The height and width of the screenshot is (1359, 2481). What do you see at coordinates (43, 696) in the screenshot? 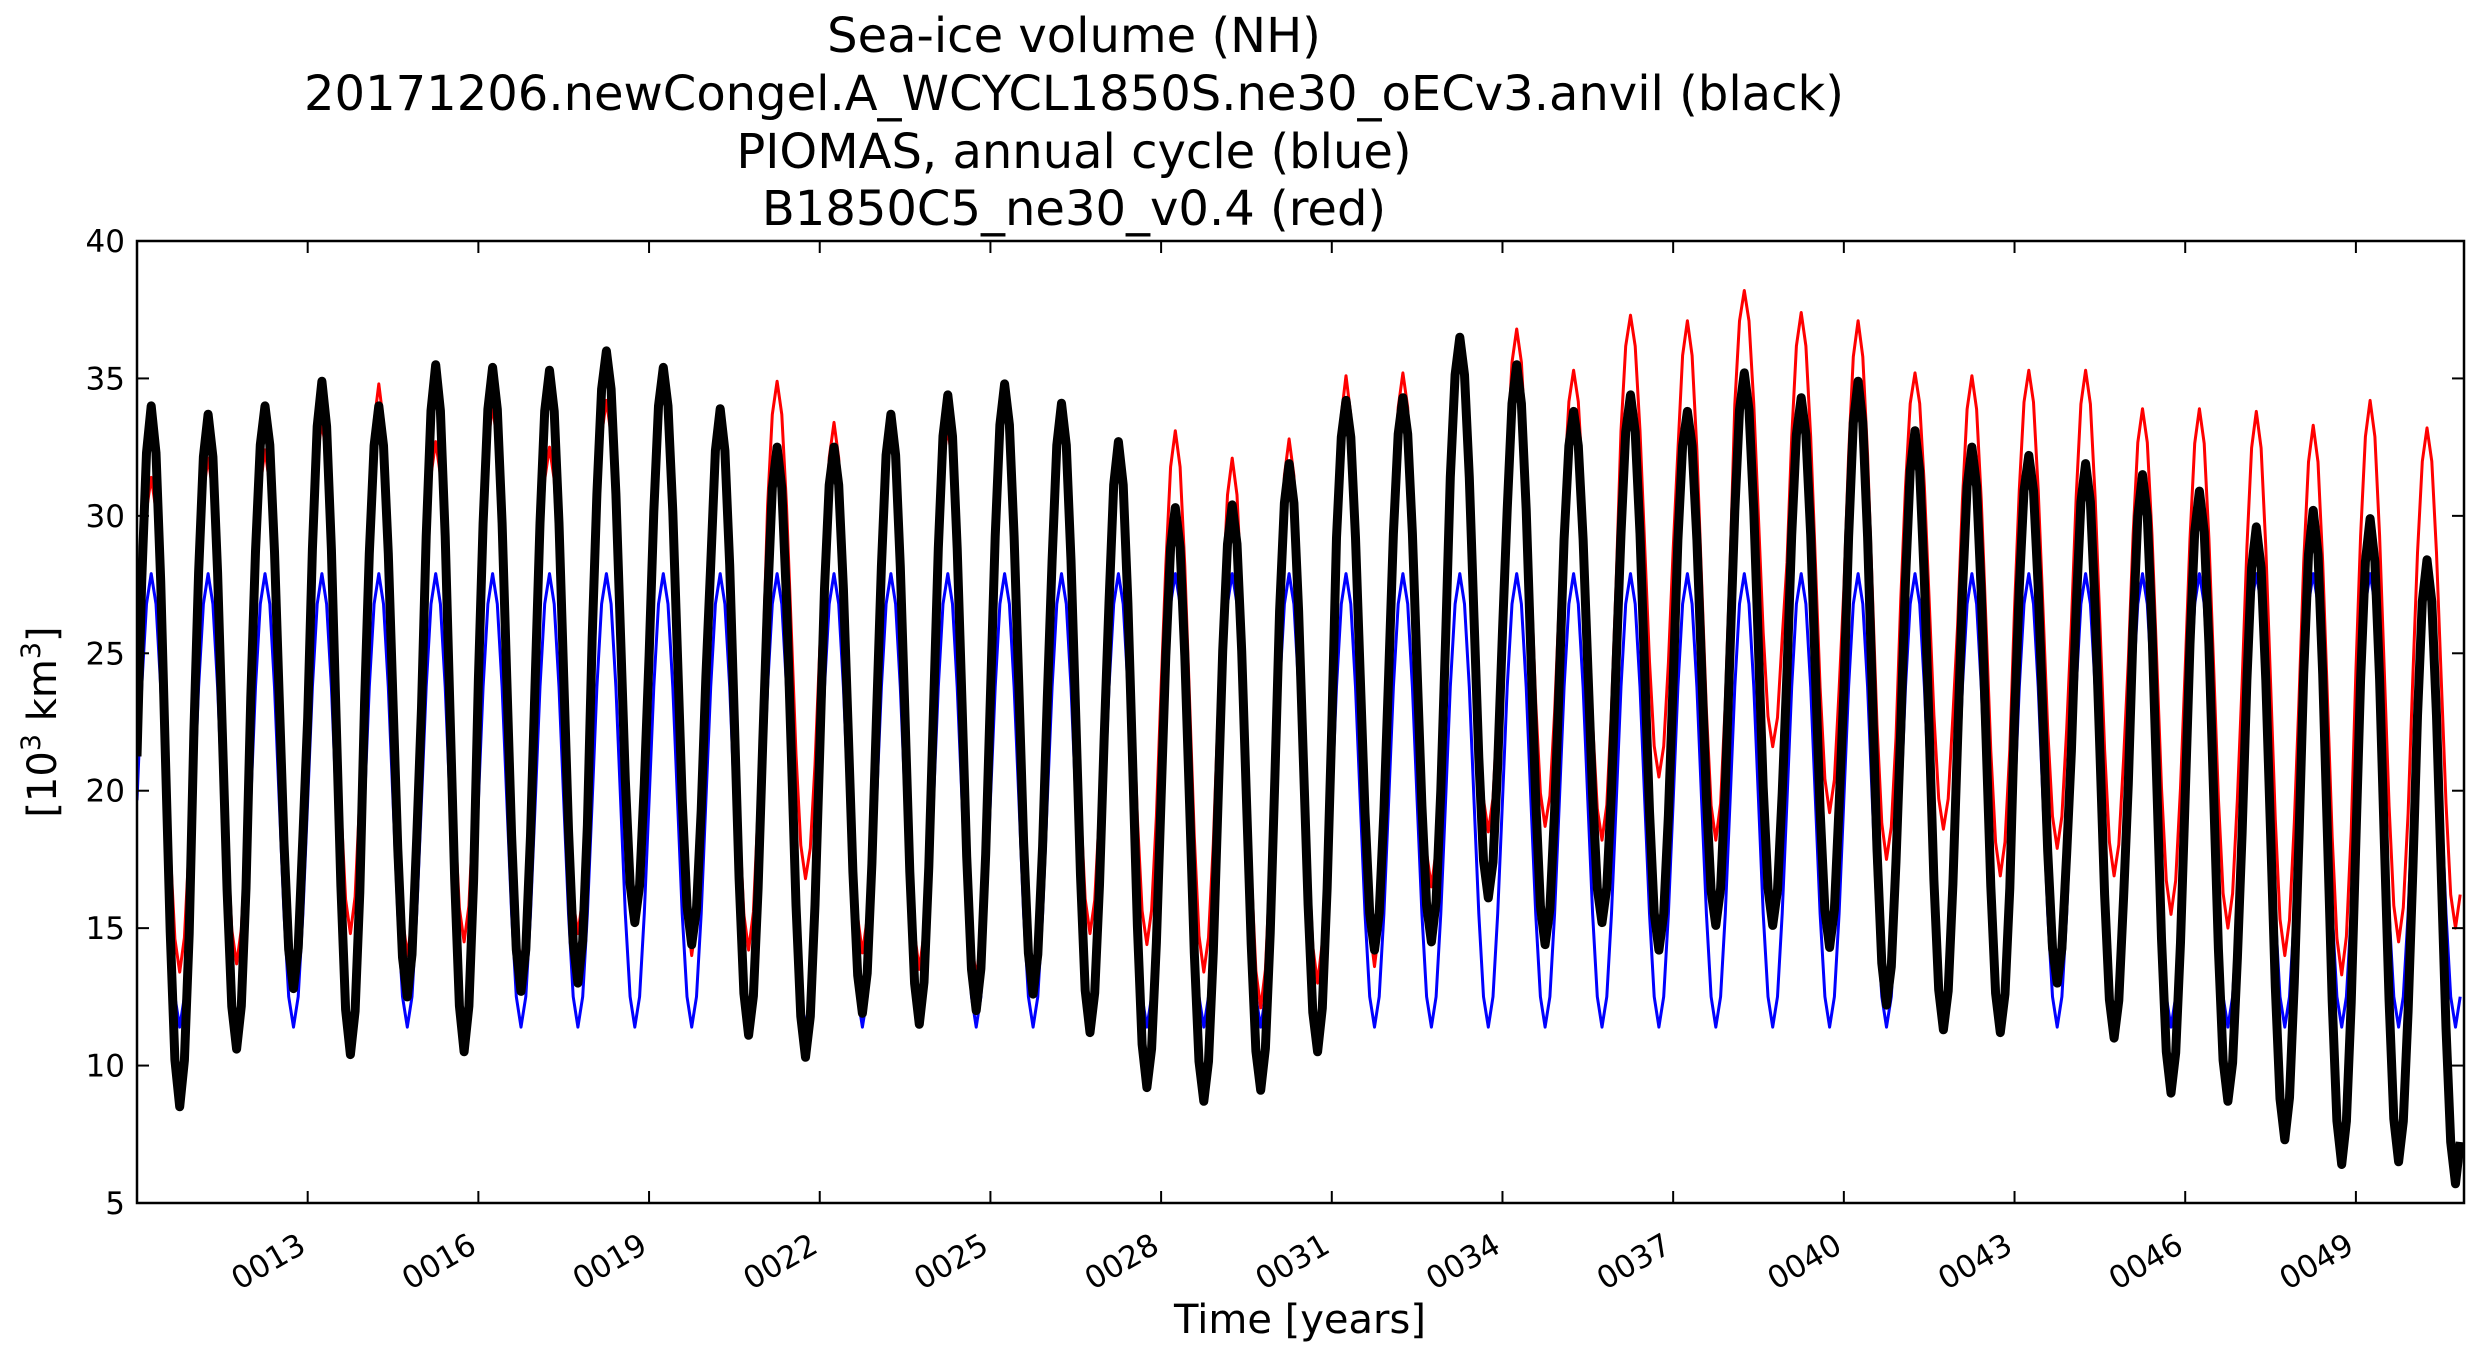
I see `y-axis-label-mid: km` at bounding box center [43, 696].